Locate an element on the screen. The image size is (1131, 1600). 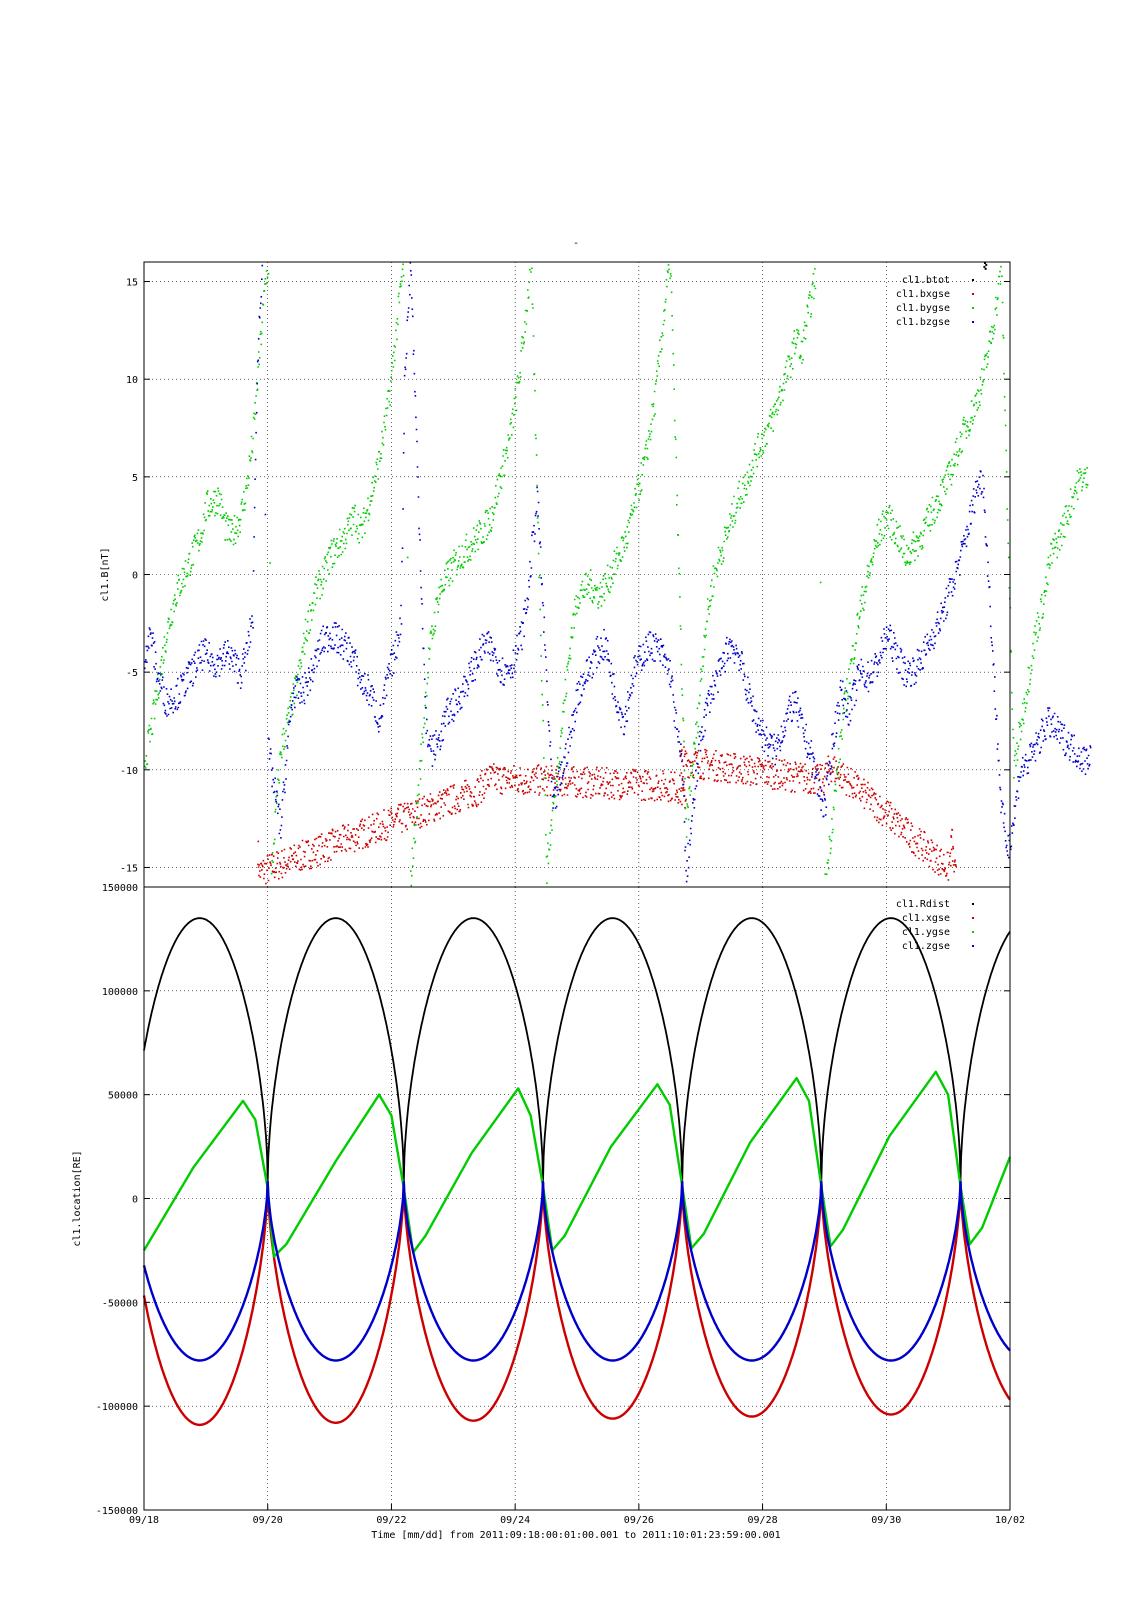
bottom-y-tick-label: 0 is located at coordinates (135, 1200).